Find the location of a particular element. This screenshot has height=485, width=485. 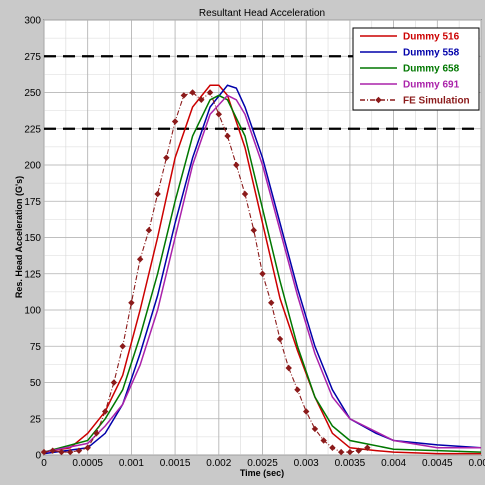

x-tick-label: 0.0005 is located at coordinates (87, 463).